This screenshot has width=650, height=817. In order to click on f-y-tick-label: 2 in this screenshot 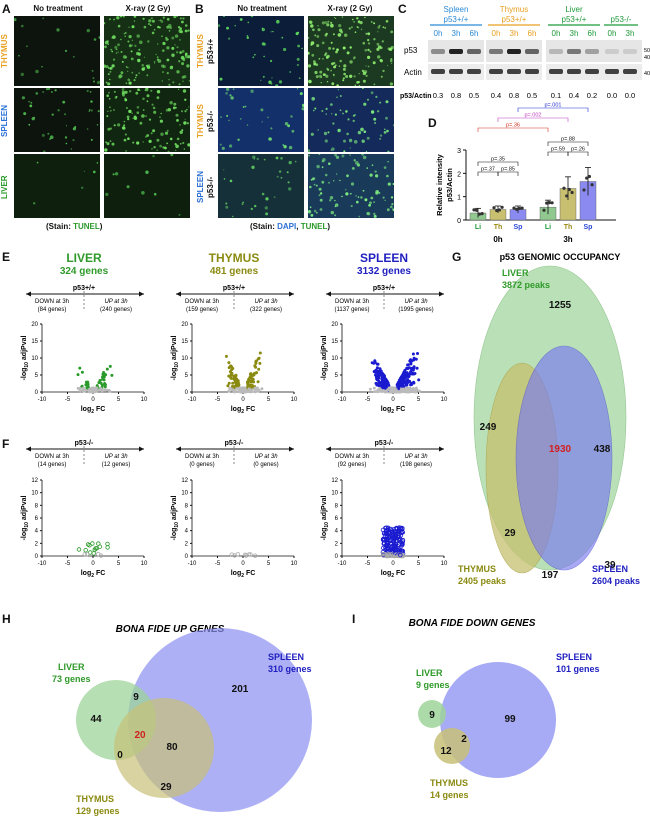, I will do `click(187, 544)`.